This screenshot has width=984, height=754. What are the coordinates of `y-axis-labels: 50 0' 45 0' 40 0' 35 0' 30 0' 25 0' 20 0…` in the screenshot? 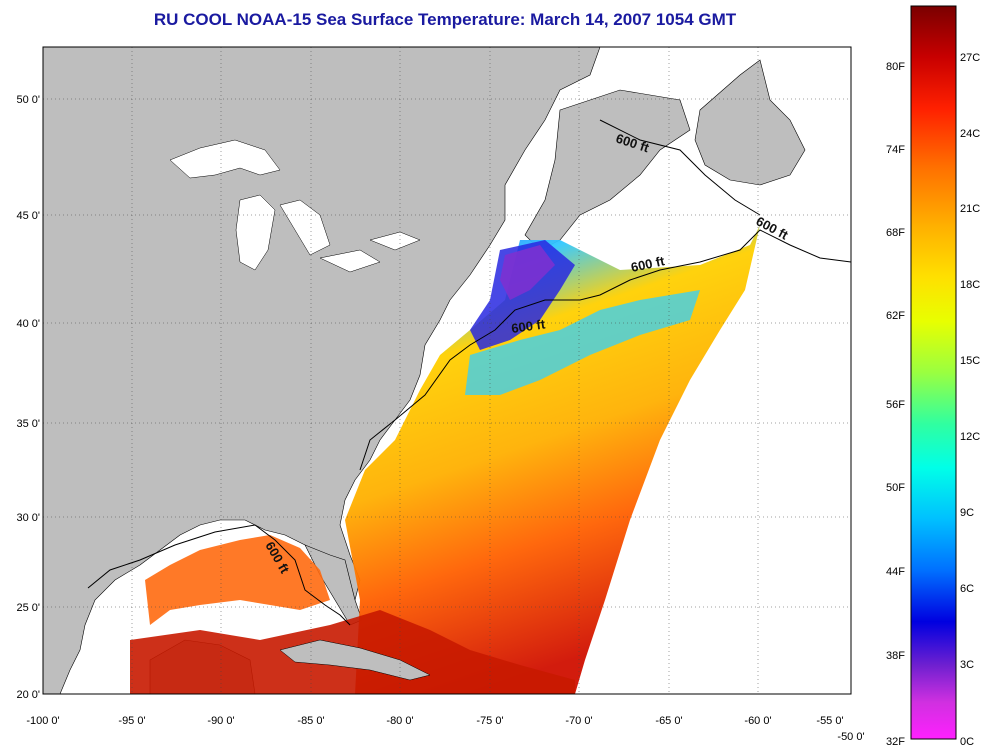 It's located at (28, 397).